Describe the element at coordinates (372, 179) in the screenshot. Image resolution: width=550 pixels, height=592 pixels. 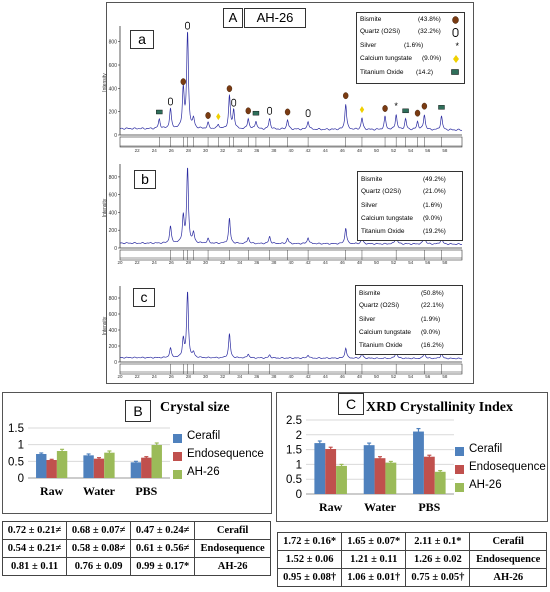
I see `legend-label: Bismite` at that location.